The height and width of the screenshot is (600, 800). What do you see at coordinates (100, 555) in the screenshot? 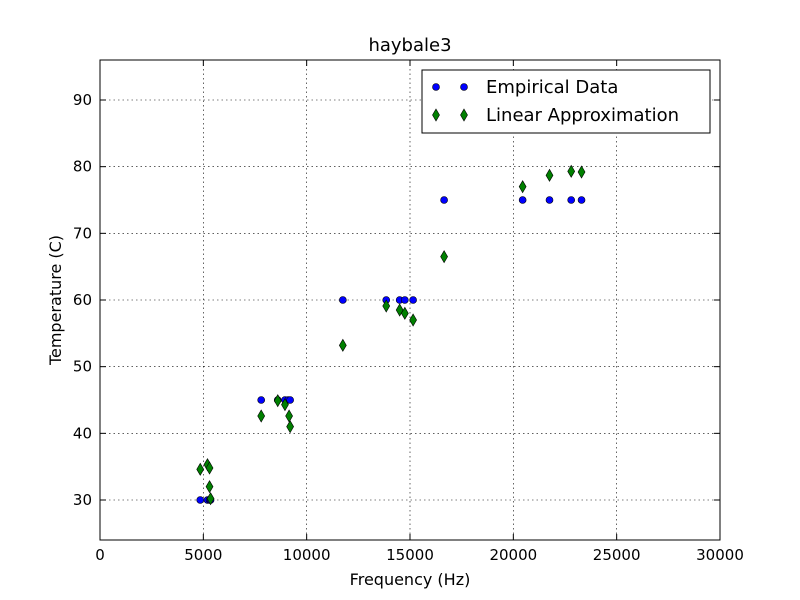
I see `x-tick-label: 0` at bounding box center [100, 555].